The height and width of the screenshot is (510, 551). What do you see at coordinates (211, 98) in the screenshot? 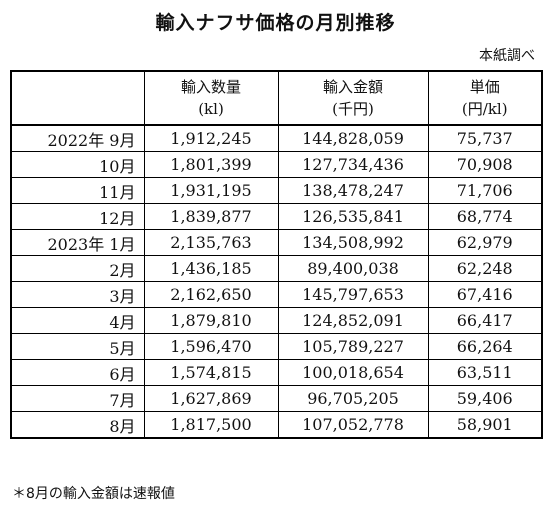
I see `header-volume: 輸入数量 (kl)` at bounding box center [211, 98].